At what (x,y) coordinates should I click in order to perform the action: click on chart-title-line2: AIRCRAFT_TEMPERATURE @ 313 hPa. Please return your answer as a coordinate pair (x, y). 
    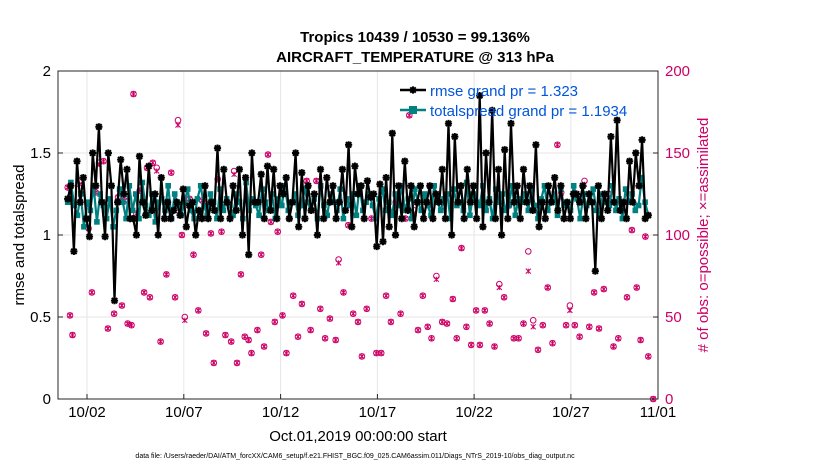
    Looking at the image, I should click on (415, 57).